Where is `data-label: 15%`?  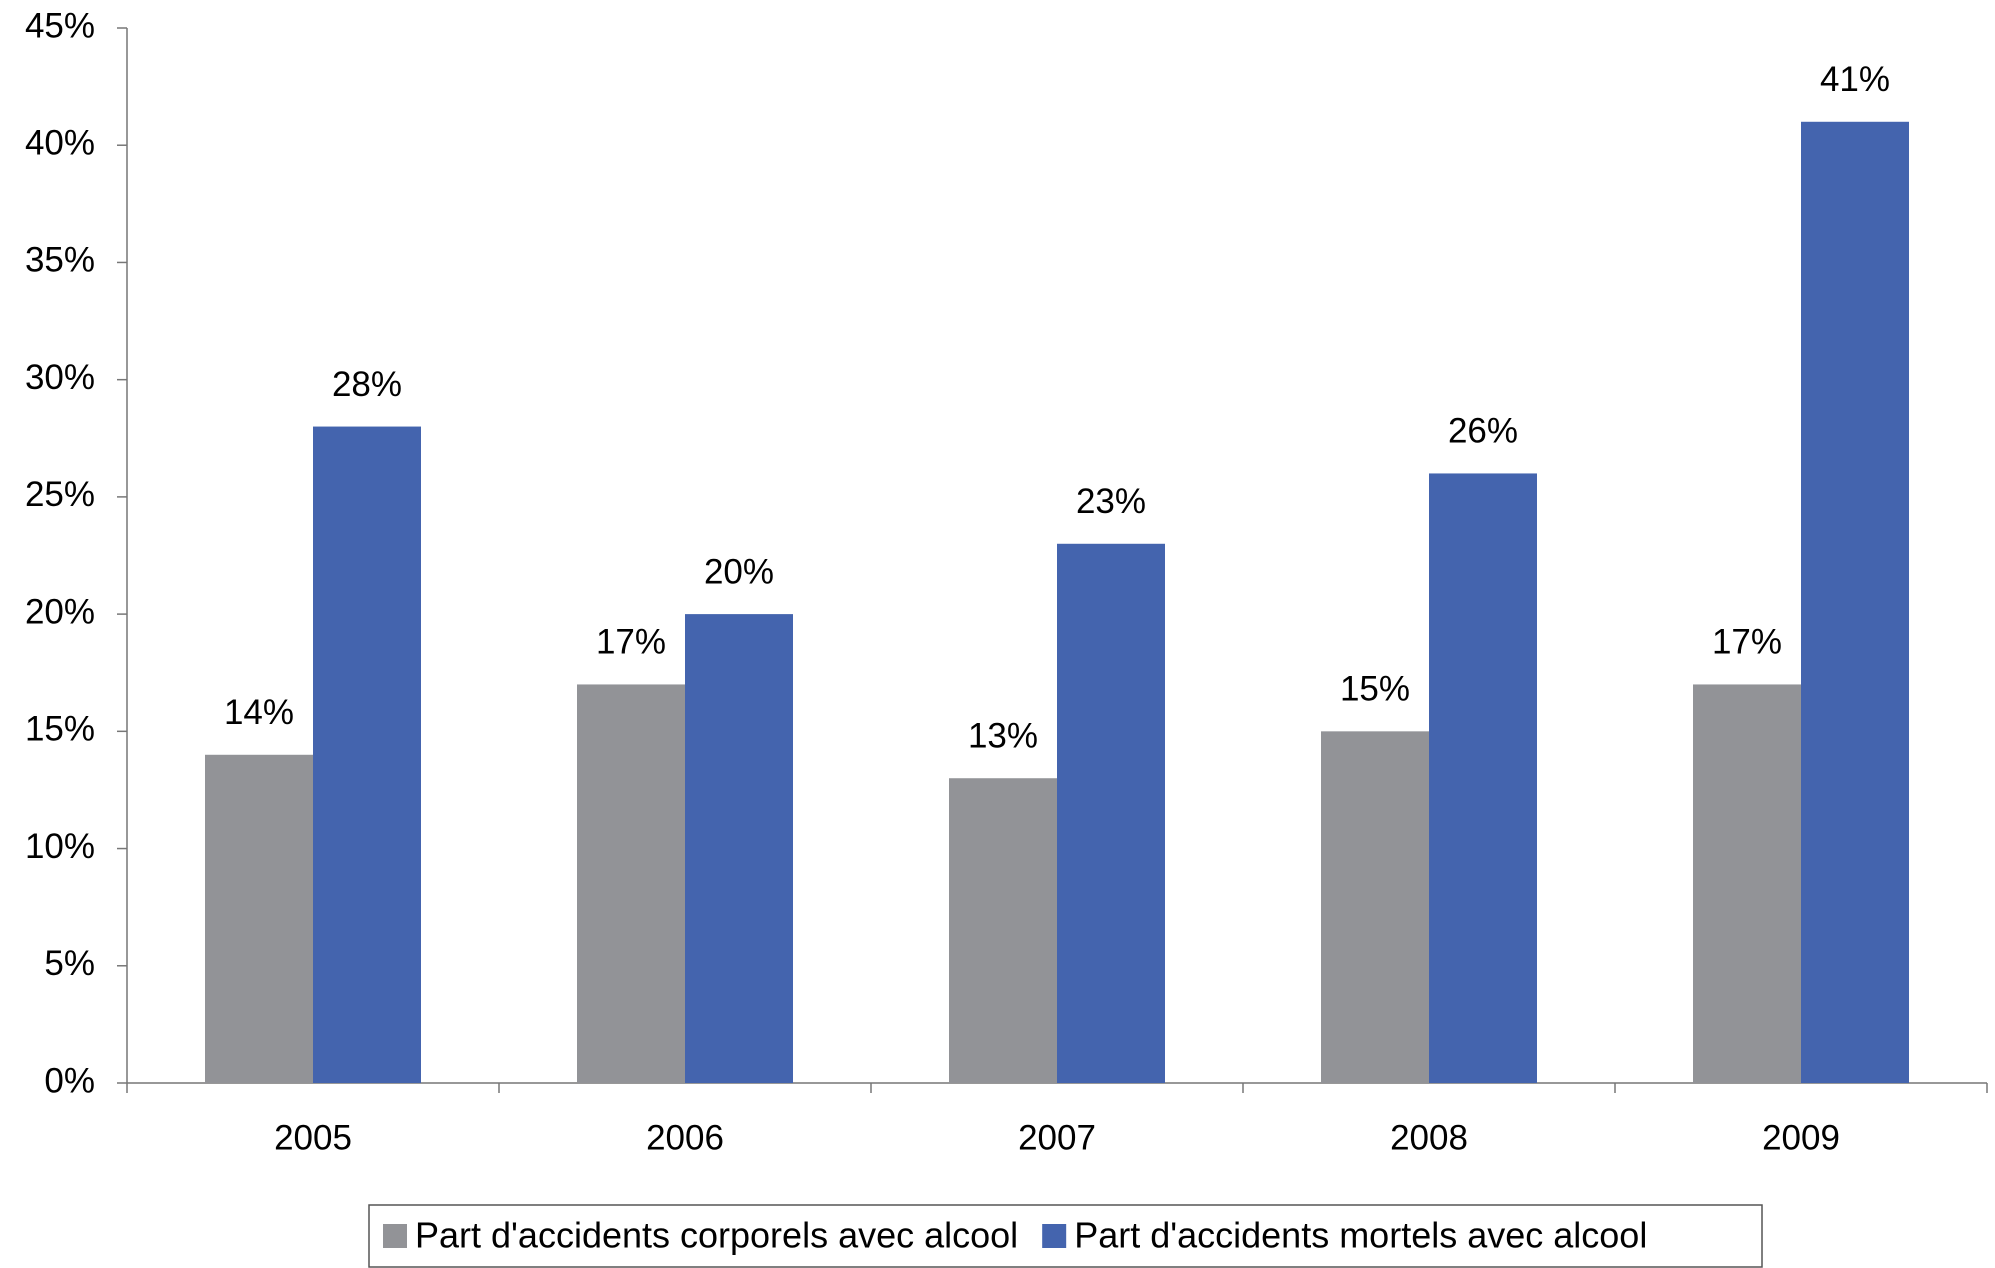 data-label: 15% is located at coordinates (1375, 689).